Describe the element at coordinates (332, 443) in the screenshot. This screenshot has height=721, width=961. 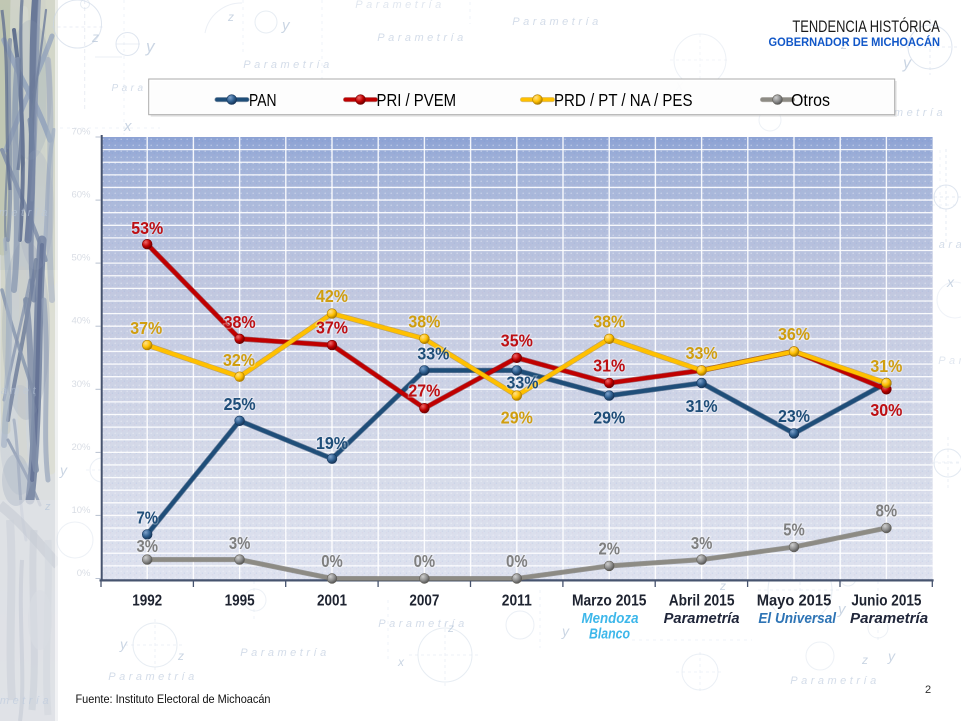
I see `svg-text: 19%` at that location.